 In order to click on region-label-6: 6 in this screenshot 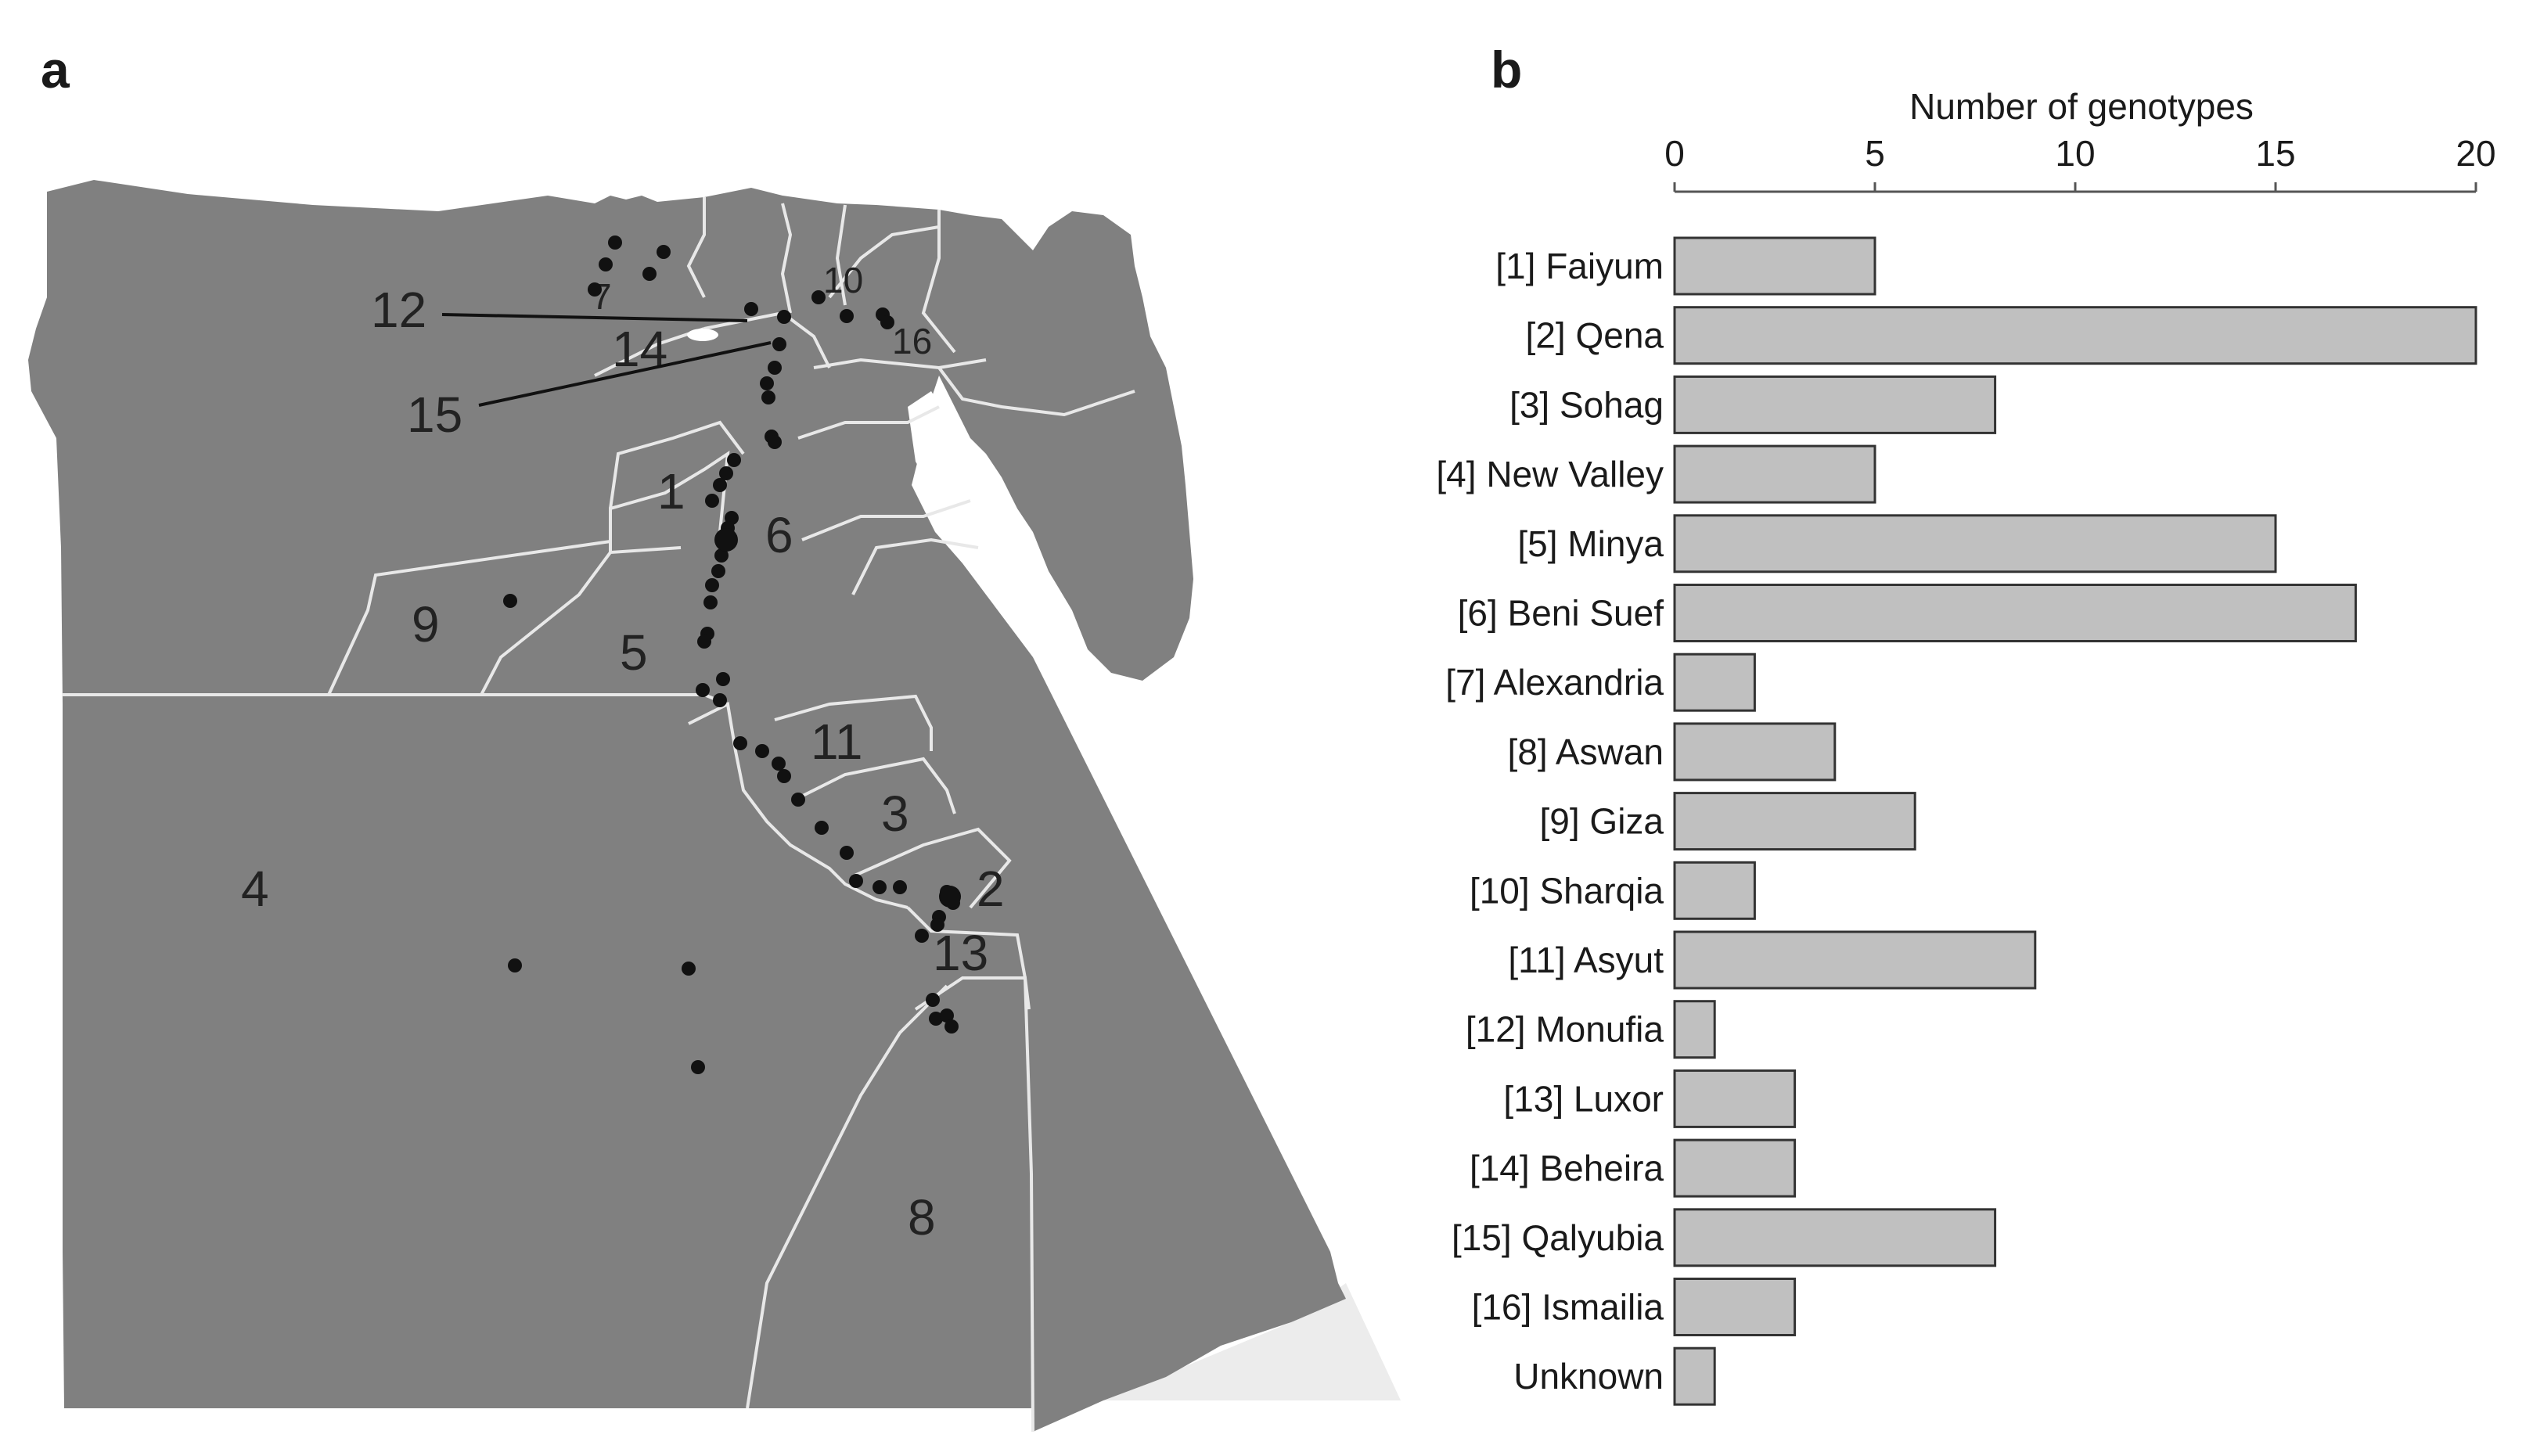, I will do `click(779, 535)`.